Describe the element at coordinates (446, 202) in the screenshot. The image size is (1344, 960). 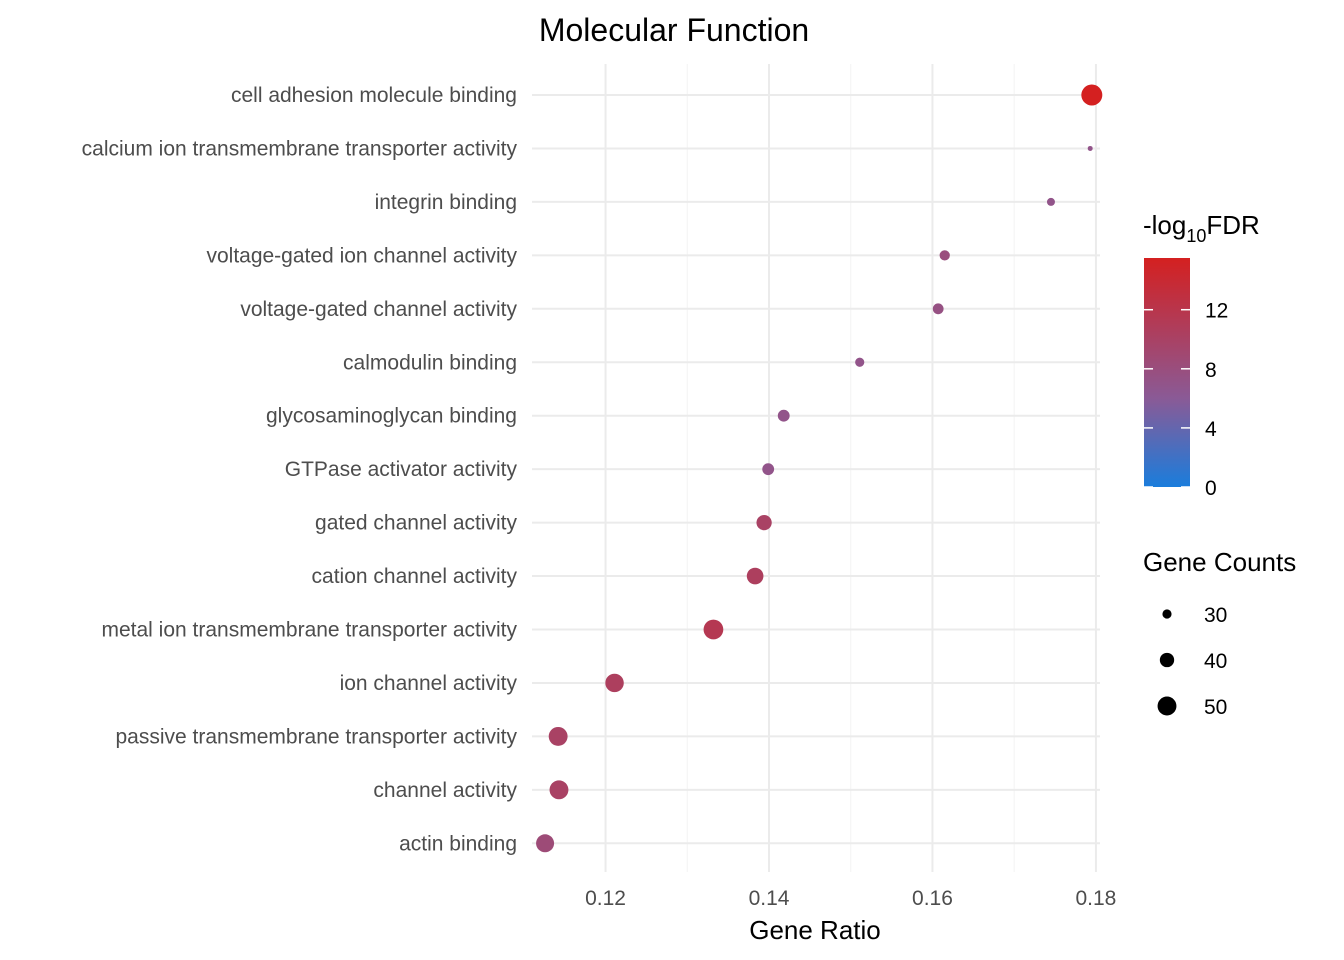
I see `y-tick-label: integrin binding` at that location.